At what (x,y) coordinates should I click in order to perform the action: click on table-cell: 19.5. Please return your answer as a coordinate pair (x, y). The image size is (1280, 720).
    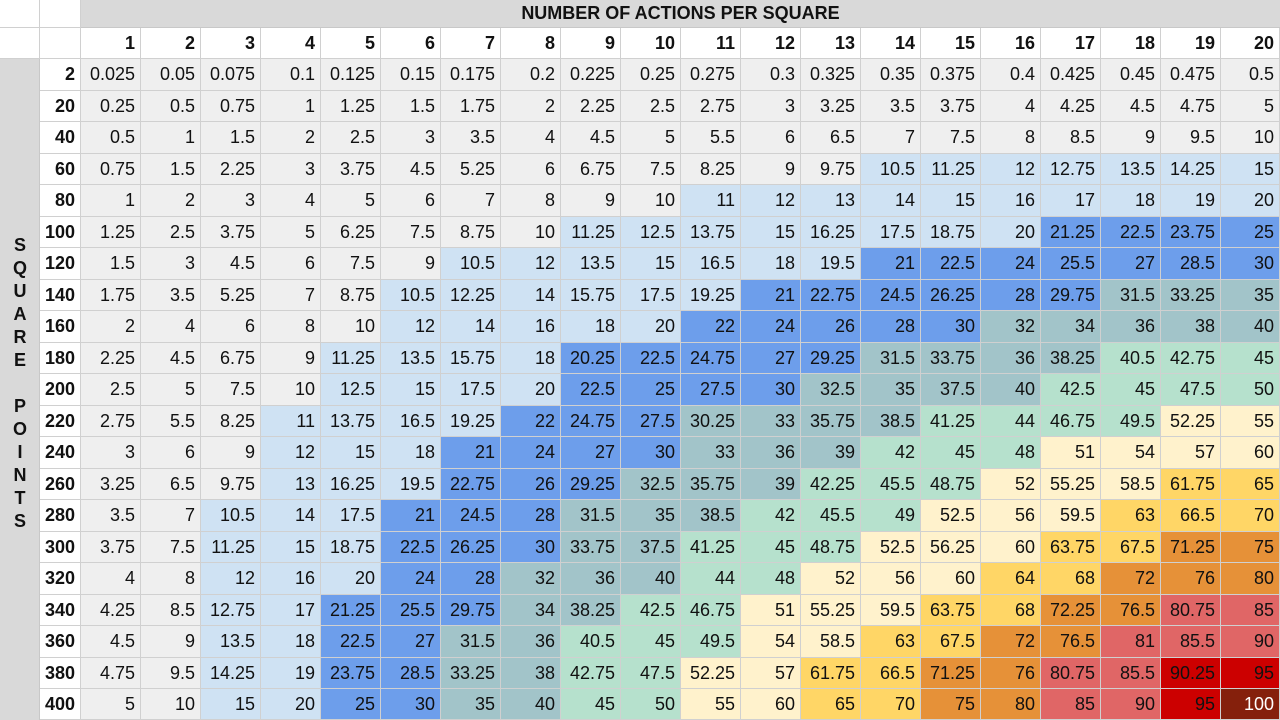
    Looking at the image, I should click on (831, 264).